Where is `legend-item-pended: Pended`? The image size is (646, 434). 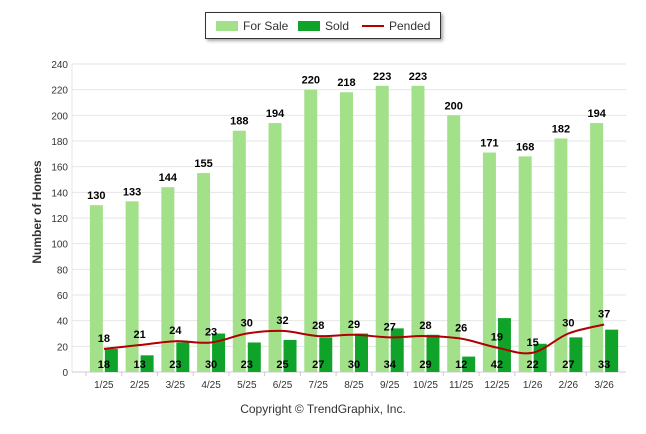
legend-item-pended: Pended is located at coordinates (396, 26).